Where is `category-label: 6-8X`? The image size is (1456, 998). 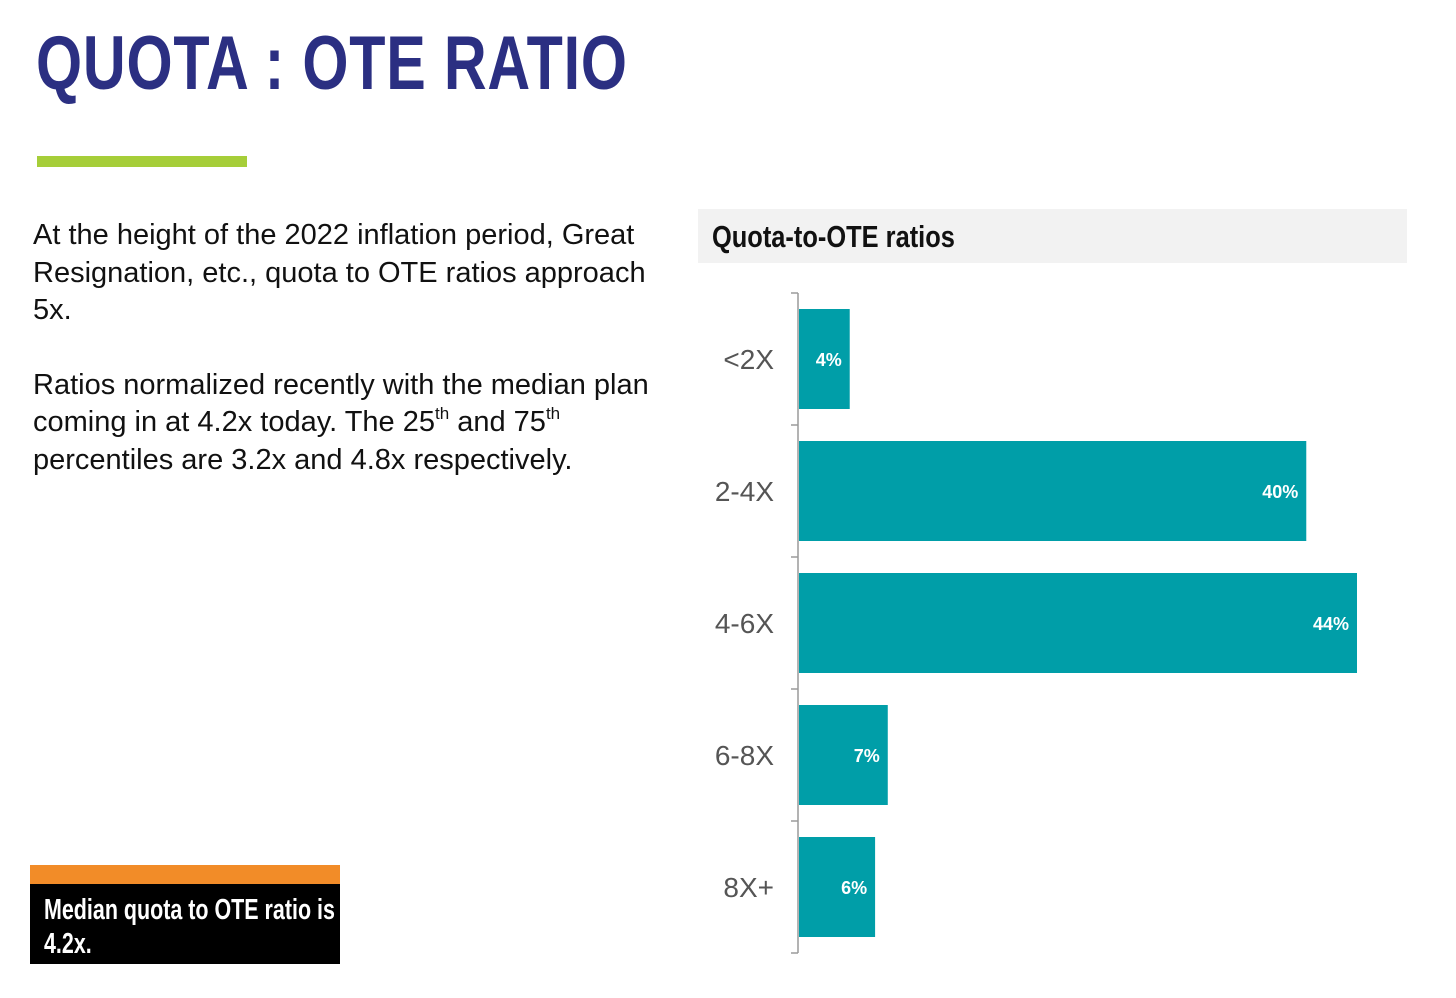 category-label: 6-8X is located at coordinates (744, 755).